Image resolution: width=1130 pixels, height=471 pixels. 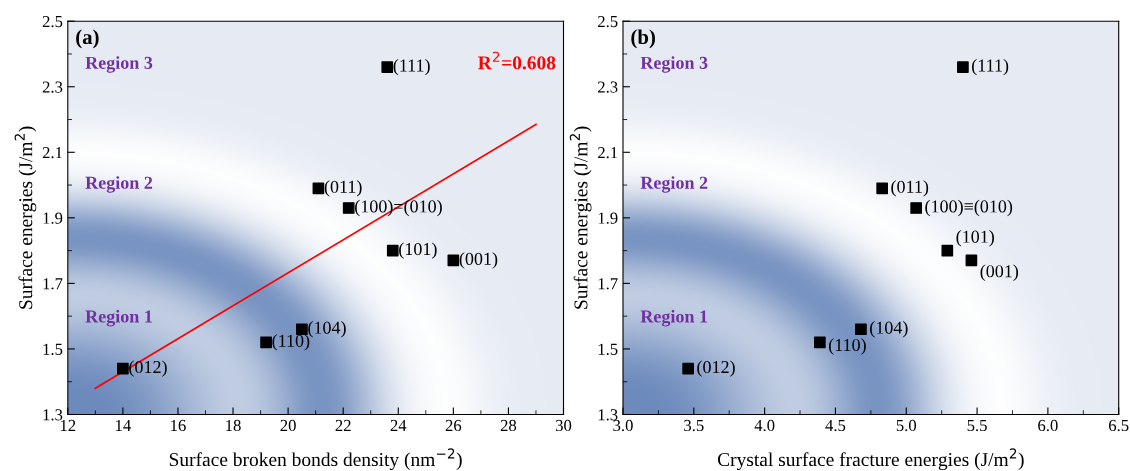 I want to click on x-tick-label: 6.0, so click(x=1048, y=425).